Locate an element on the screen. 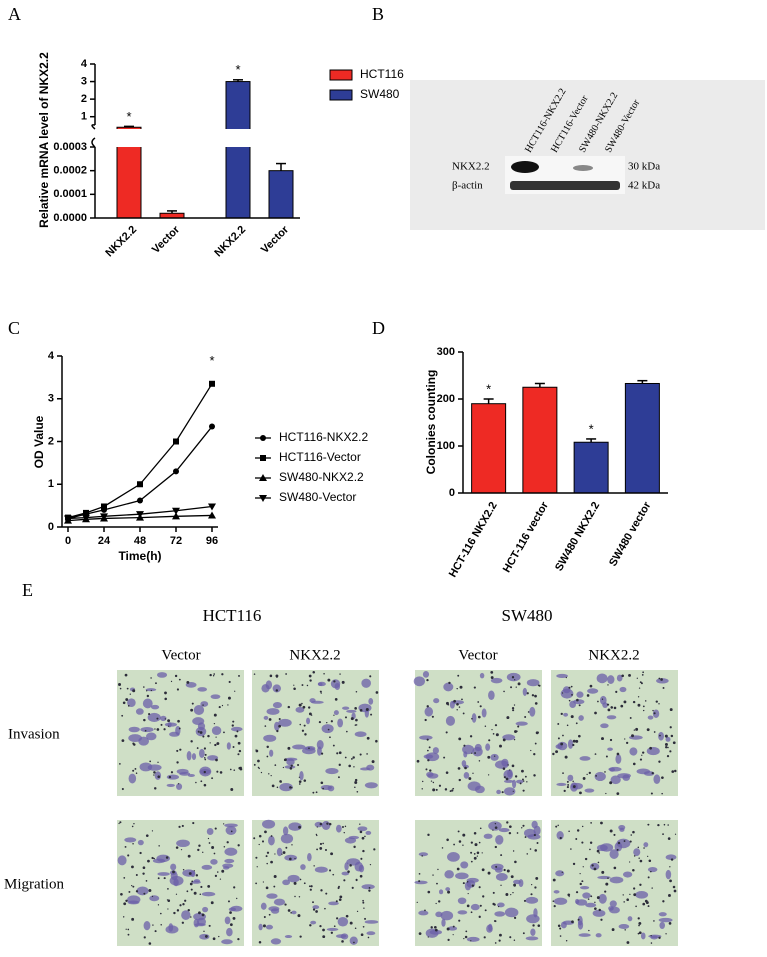 The image size is (767, 957). blot-size-label: 30 kDa is located at coordinates (644, 167).